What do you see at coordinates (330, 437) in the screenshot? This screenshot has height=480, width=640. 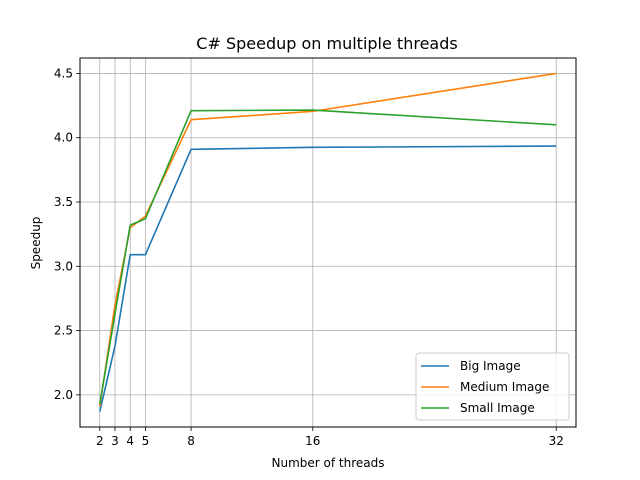 I see `x-axis: 2 3 4 5 8 16 32` at bounding box center [330, 437].